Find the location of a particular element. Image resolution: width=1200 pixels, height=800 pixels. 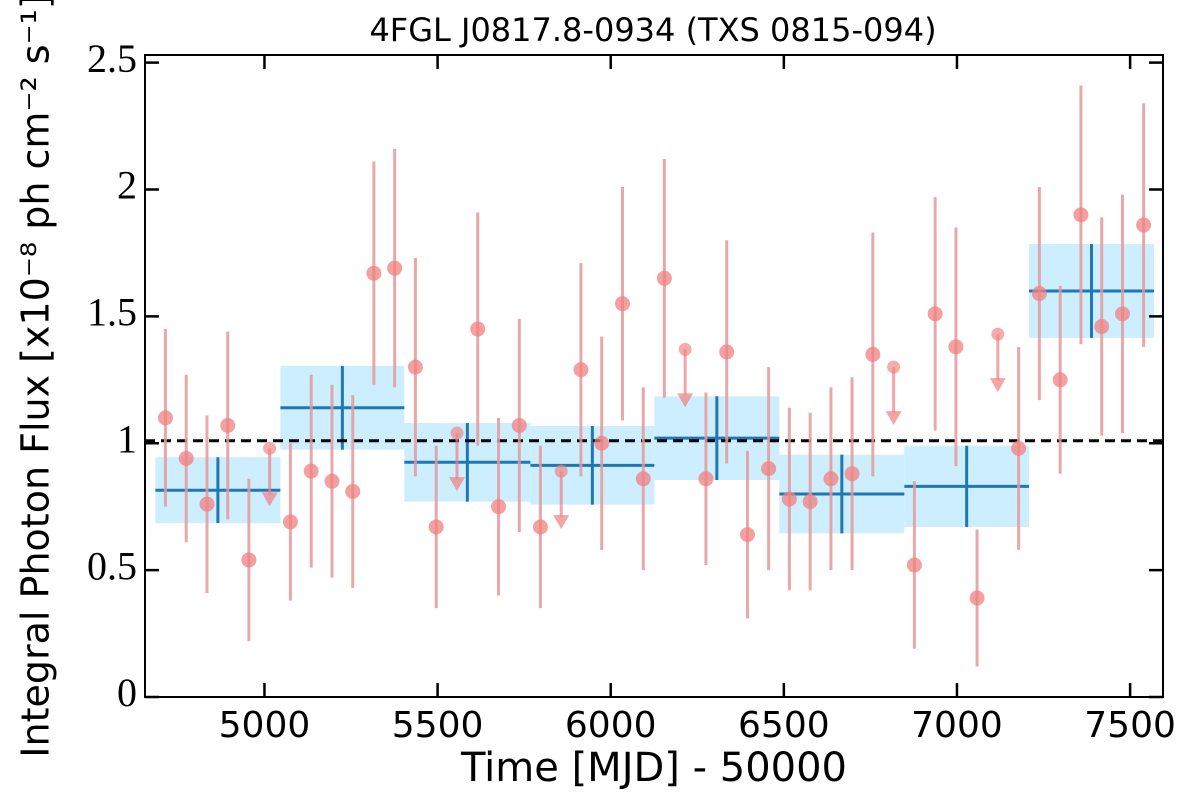

x-tick-label: 7000 is located at coordinates (957, 725).